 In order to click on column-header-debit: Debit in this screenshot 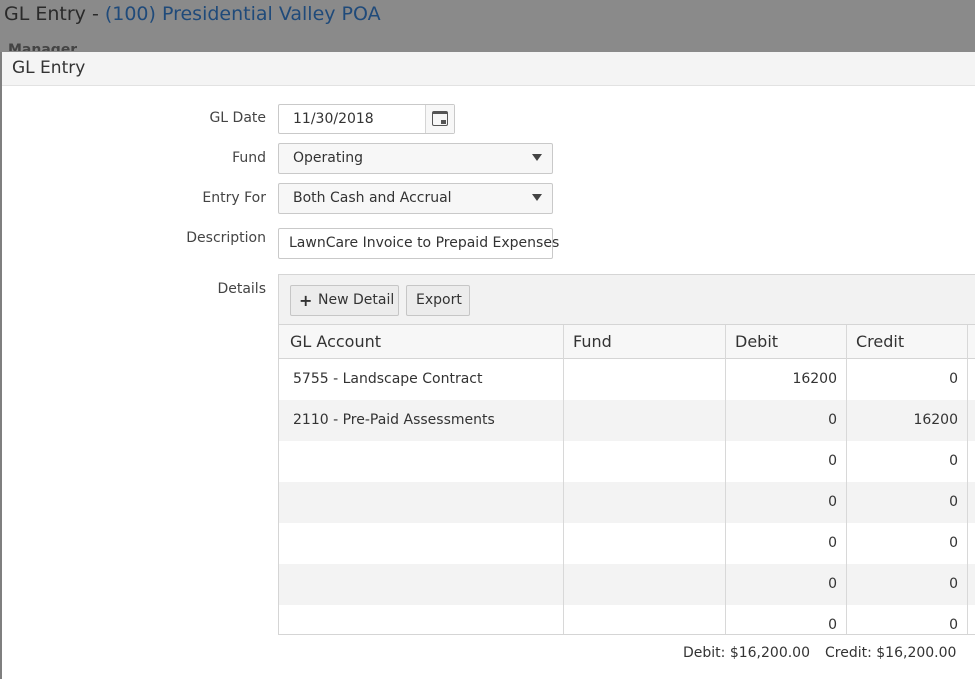, I will do `click(757, 341)`.